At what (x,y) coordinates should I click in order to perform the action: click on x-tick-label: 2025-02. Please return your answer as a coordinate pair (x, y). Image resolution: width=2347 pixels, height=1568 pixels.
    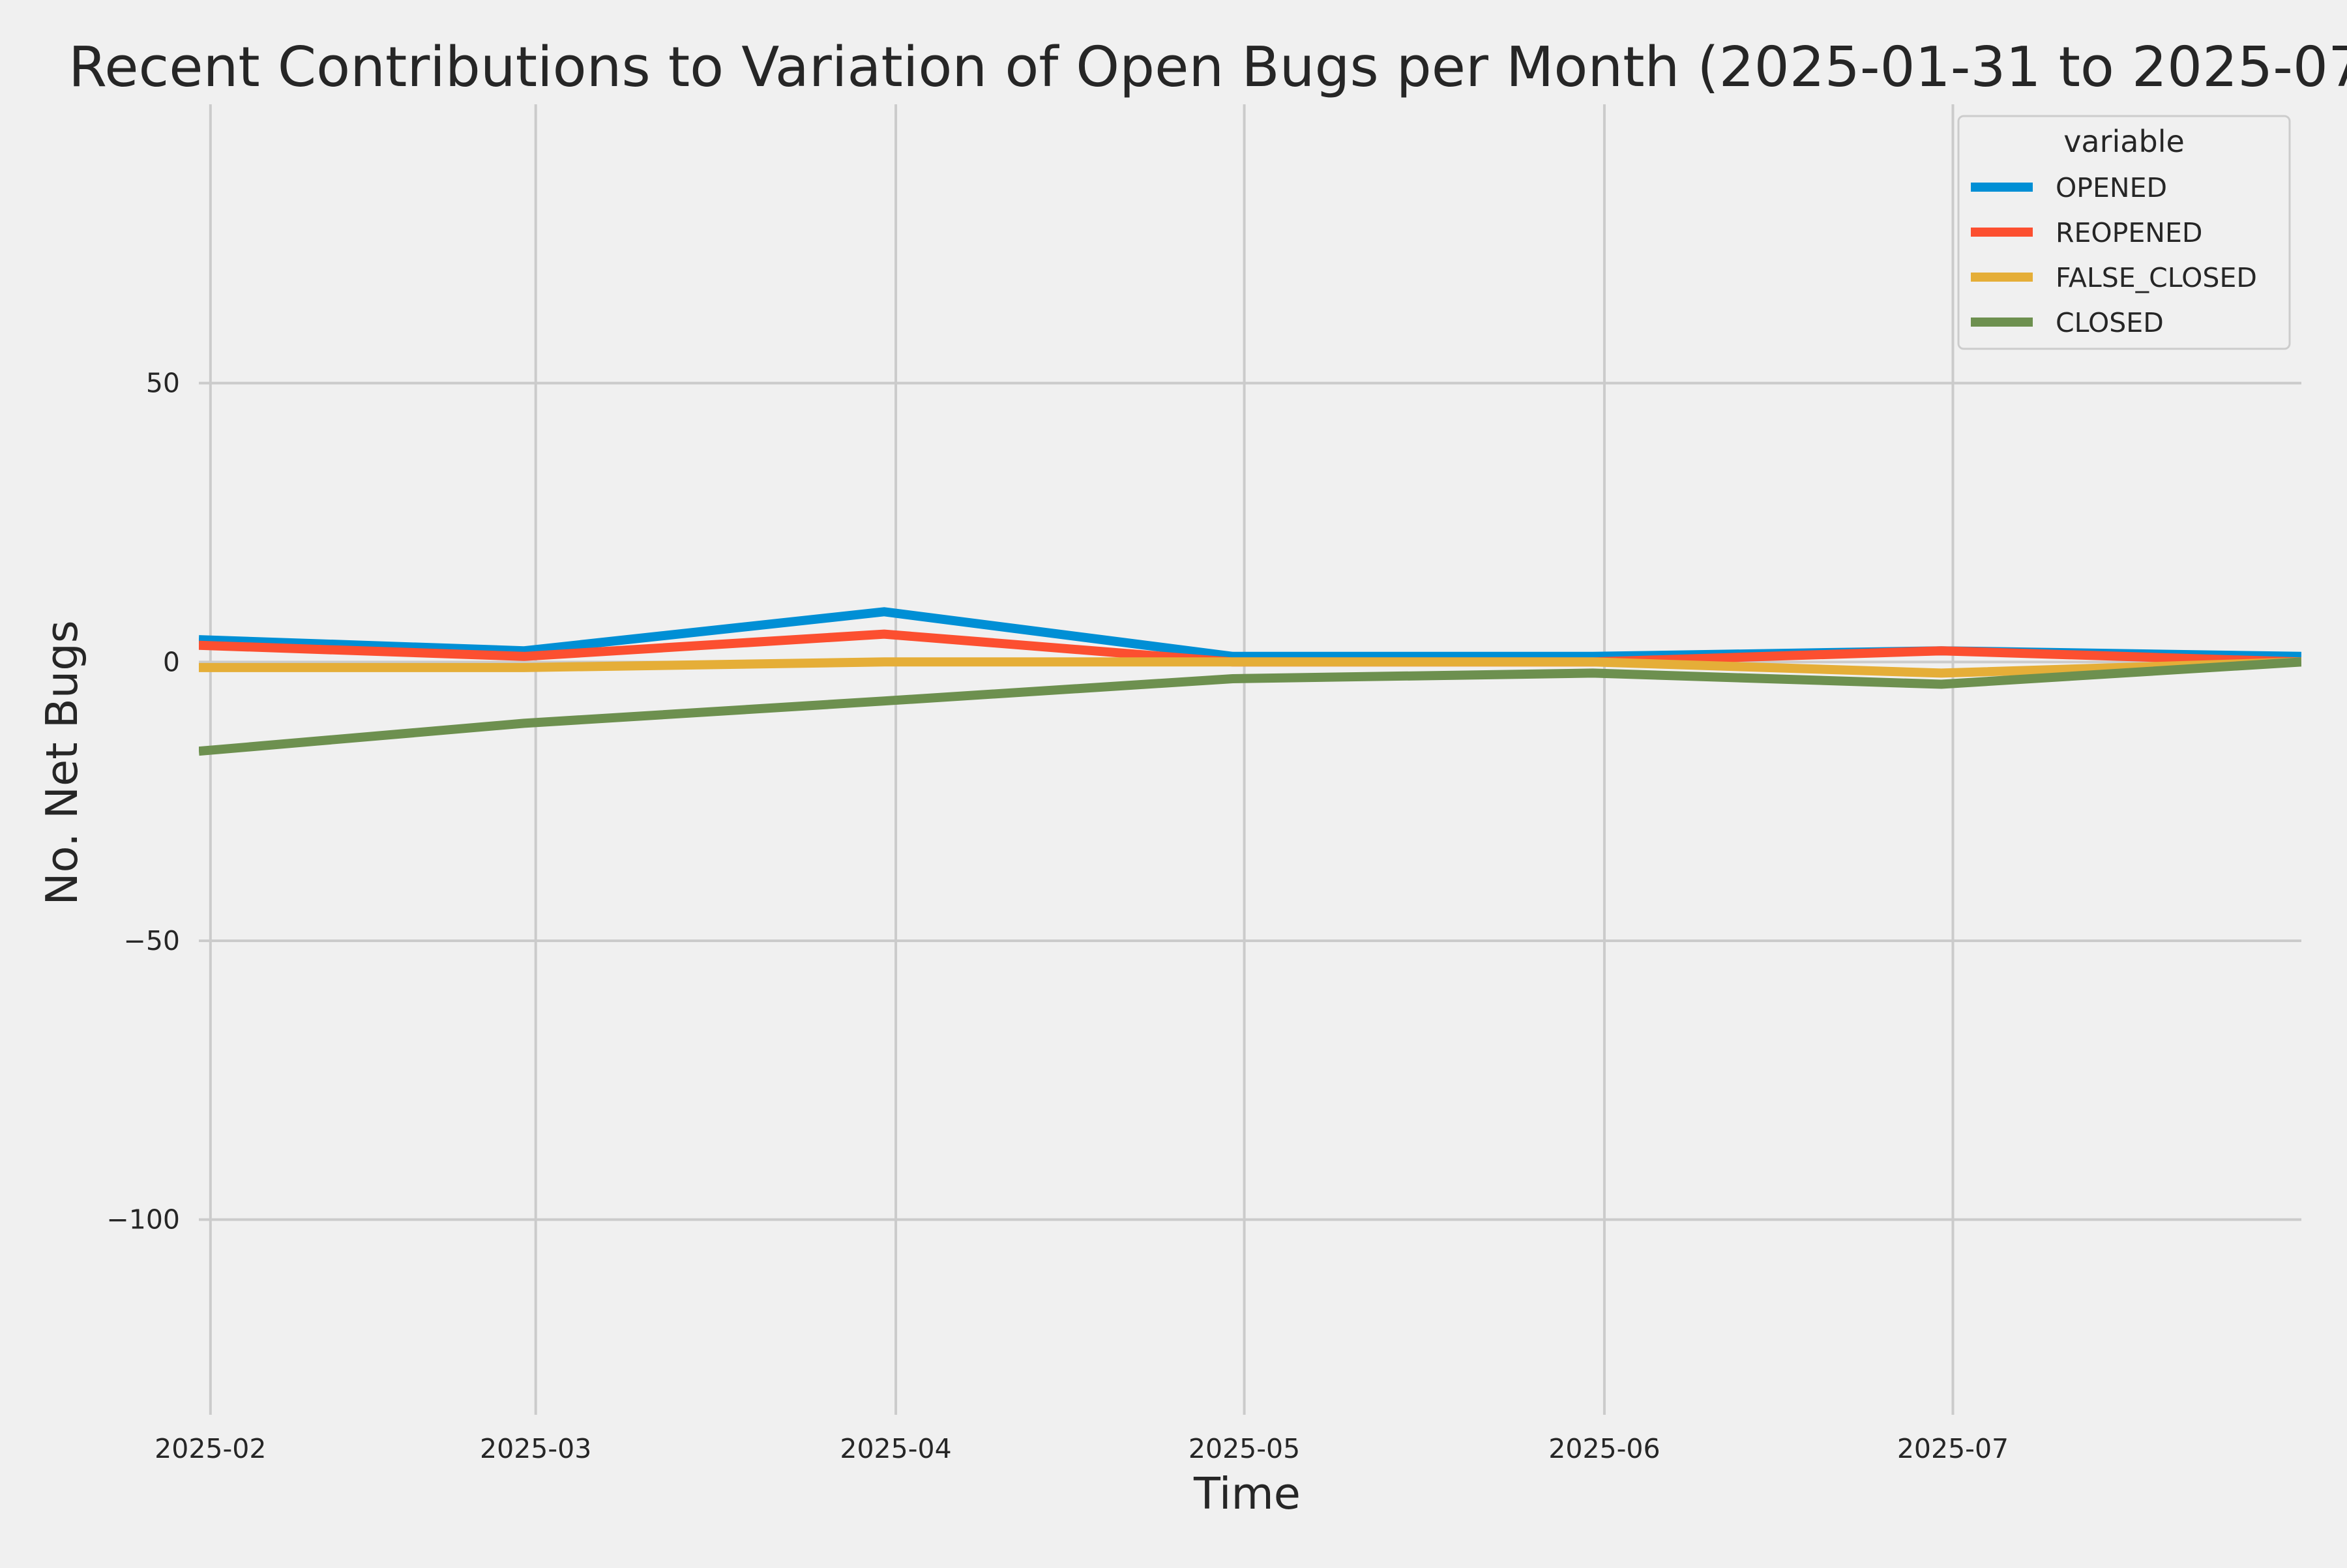
    Looking at the image, I should click on (210, 1449).